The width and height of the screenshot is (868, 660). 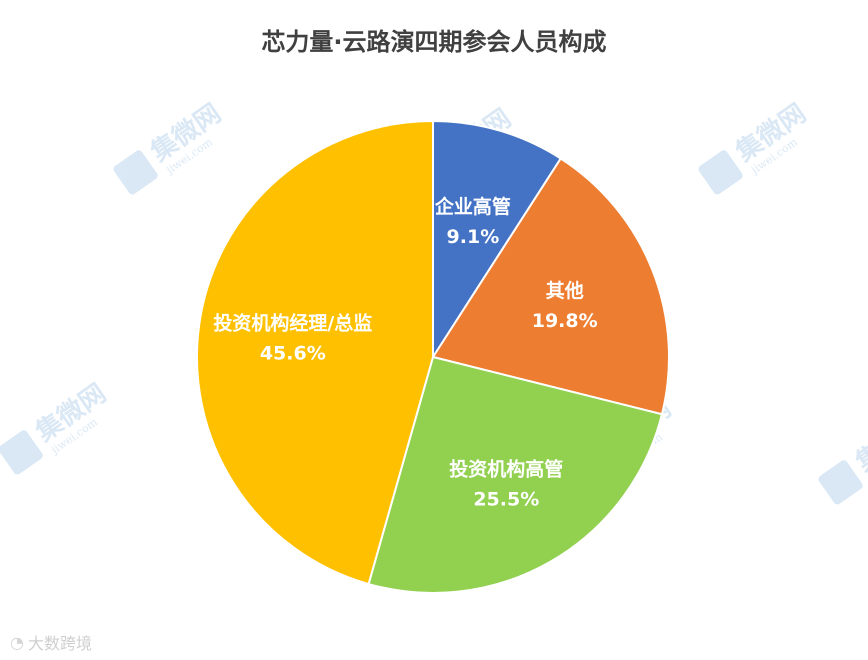 What do you see at coordinates (292, 323) in the screenshot?
I see `slice-label-4: 投资机构经理/总监` at bounding box center [292, 323].